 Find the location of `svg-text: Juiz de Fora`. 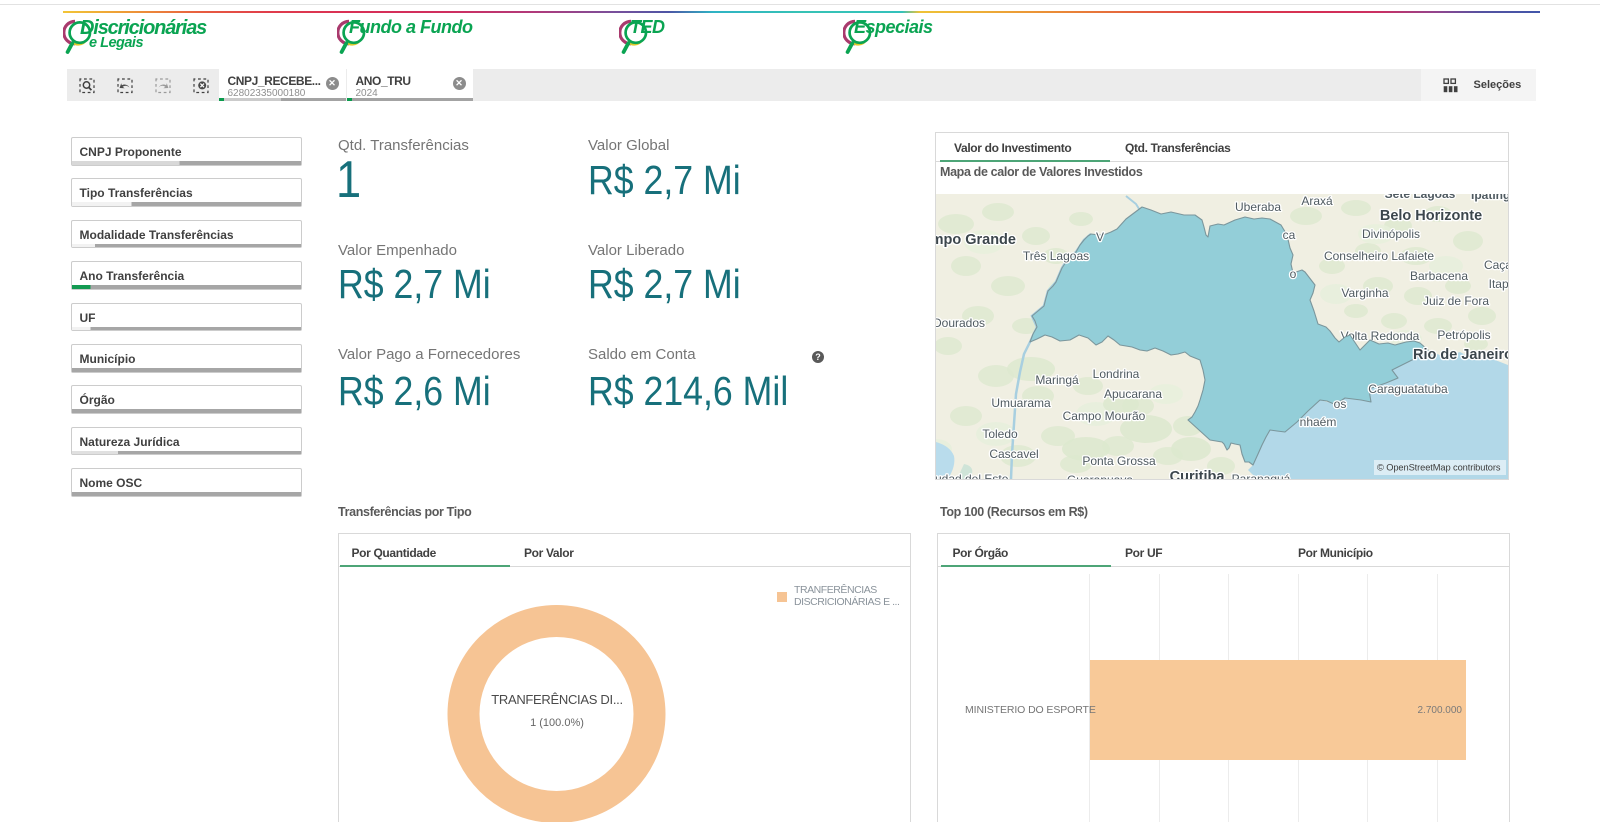

svg-text: Juiz de Fora is located at coordinates (1456, 301).